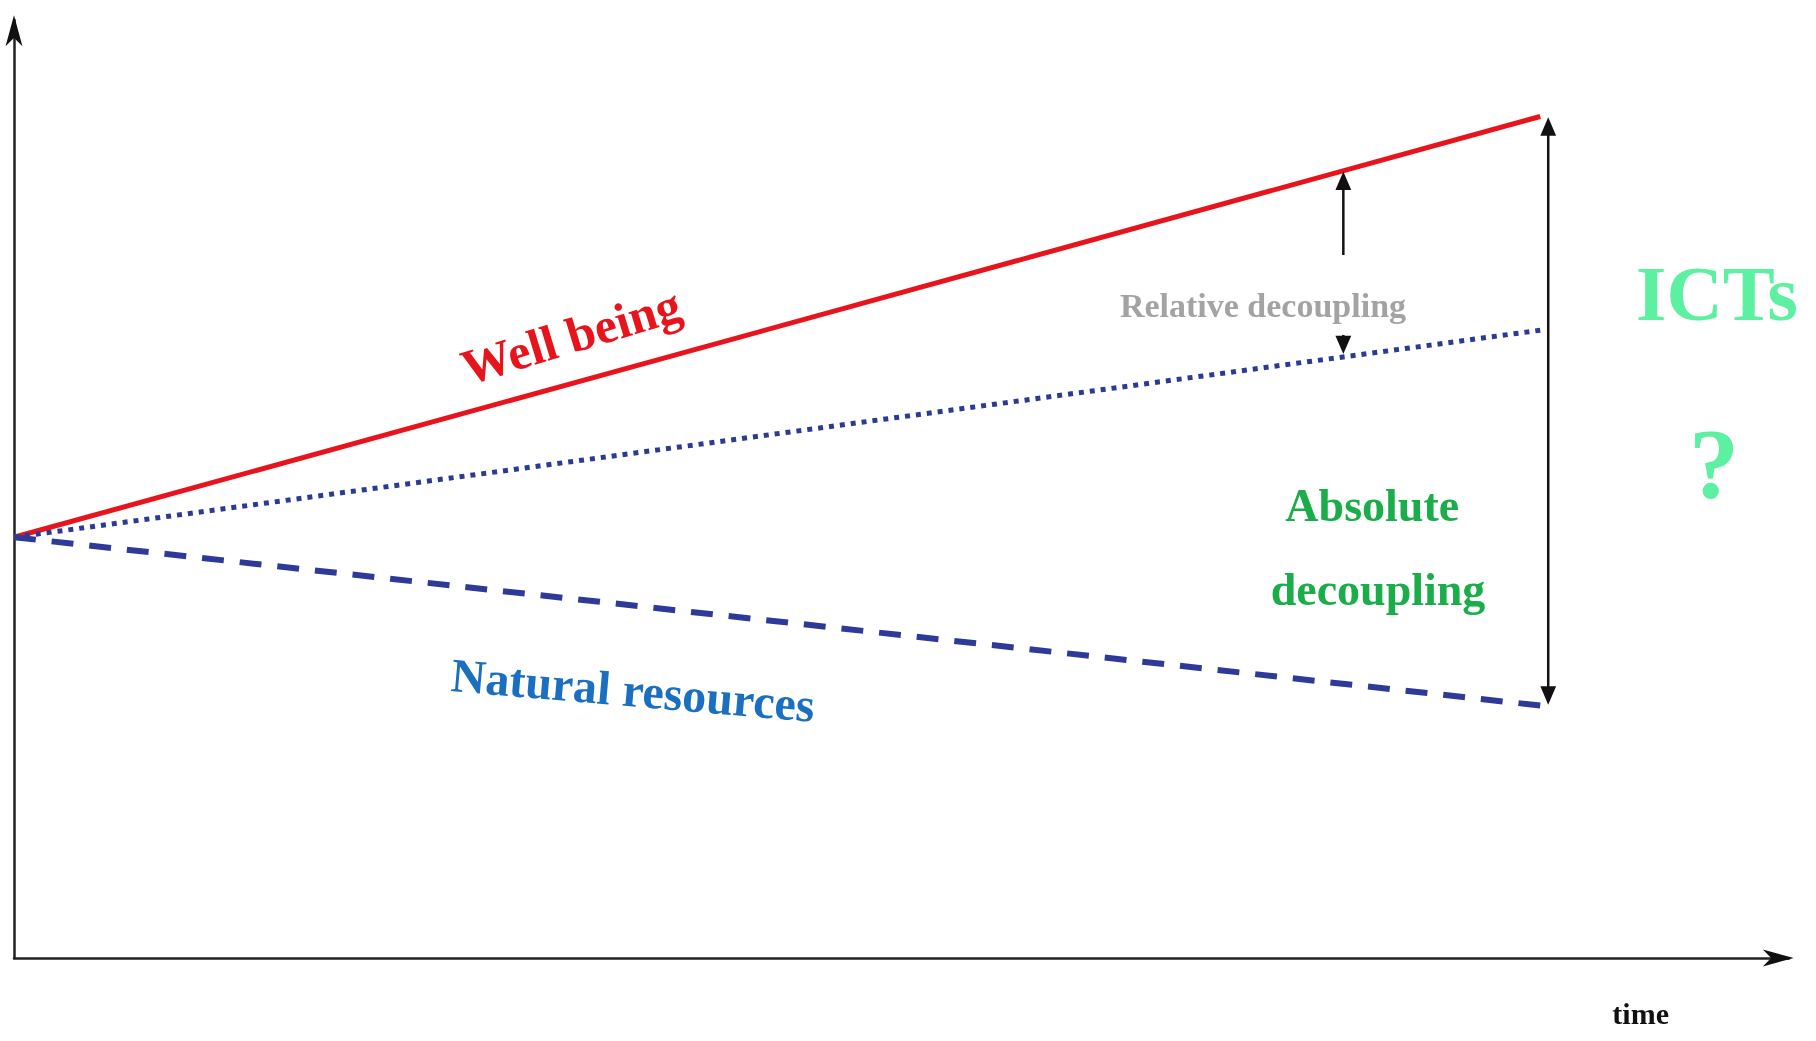 This screenshot has height=1041, width=1816. I want to click on x-axis-title: time, so click(1640, 1013).